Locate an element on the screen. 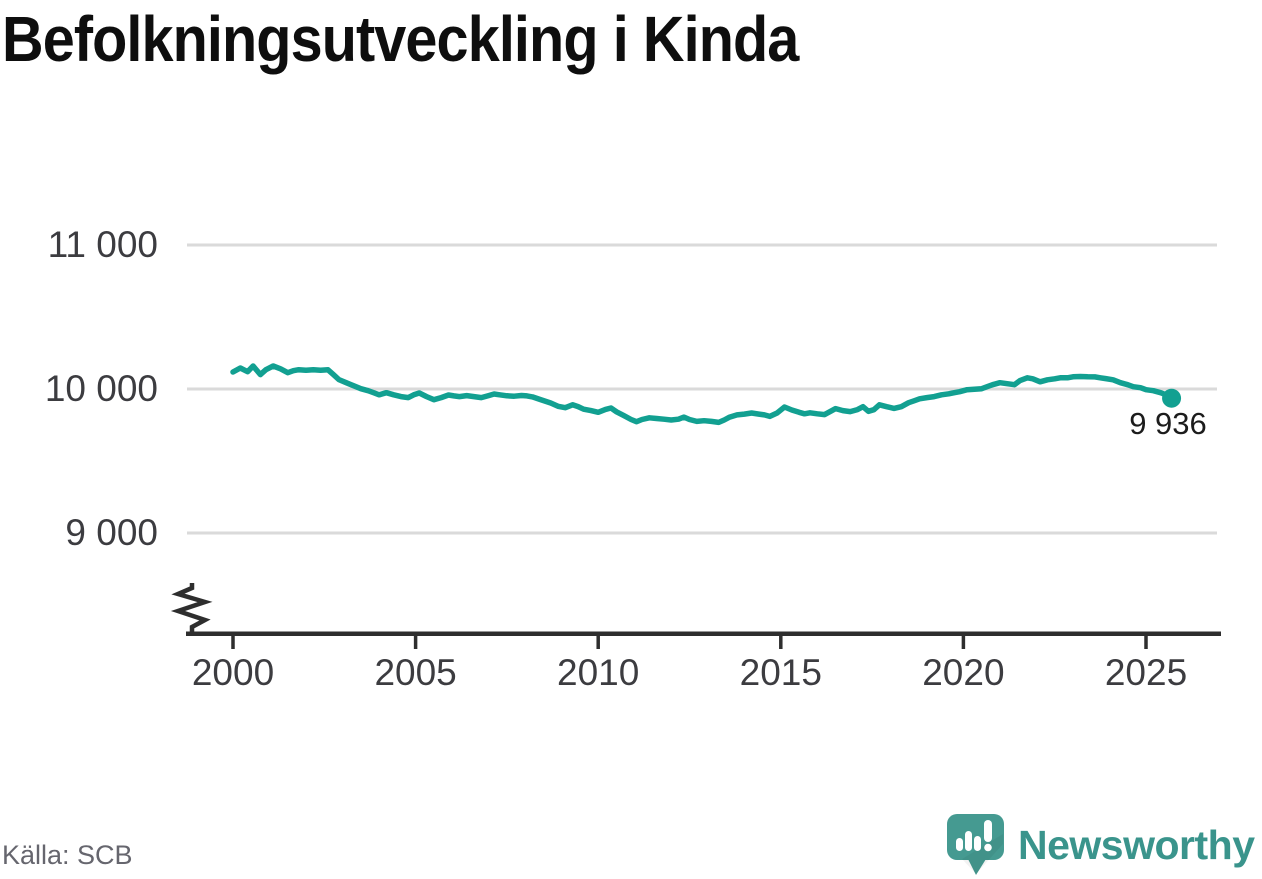 This screenshot has height=879, width=1262. x-axis-line is located at coordinates (703, 633).